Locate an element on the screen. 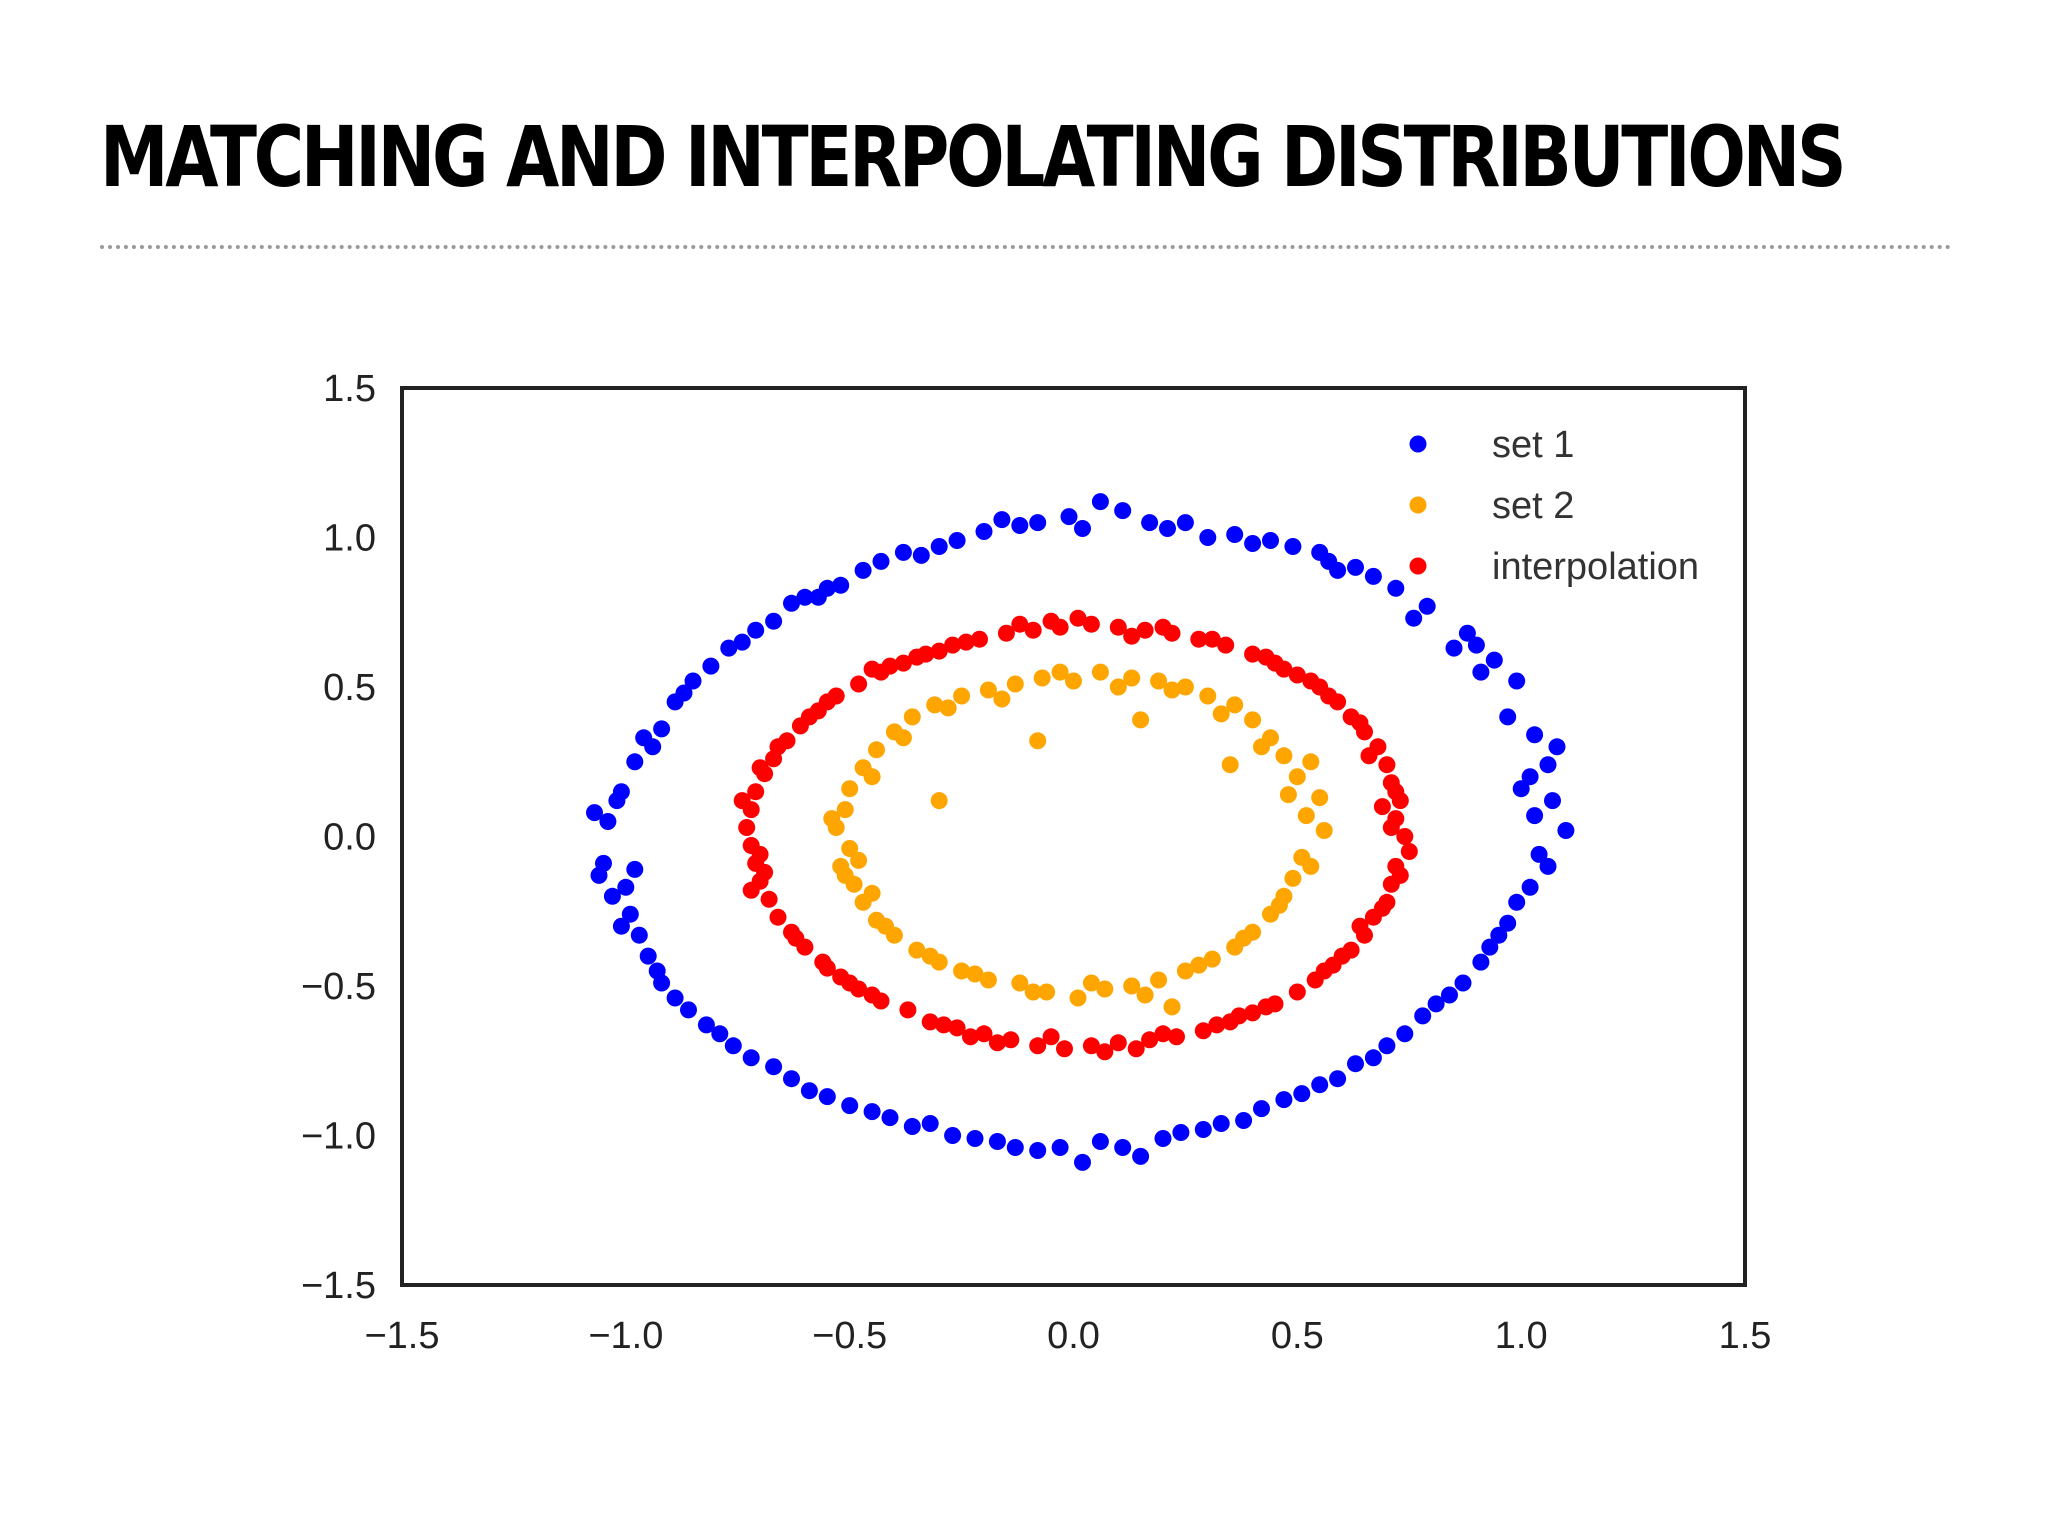 The image size is (2048, 1536). slide-title: MATCHING AND INTERPOLATING DISTRIBUTIONS is located at coordinates (973, 157).